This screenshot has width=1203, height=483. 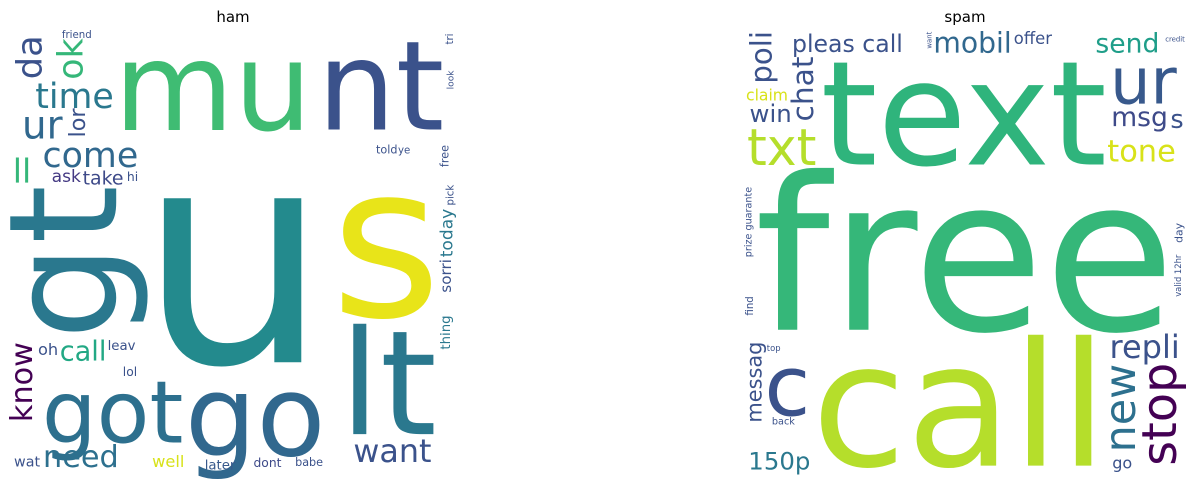 What do you see at coordinates (48, 349) in the screenshot?
I see `ham-word: oh` at bounding box center [48, 349].